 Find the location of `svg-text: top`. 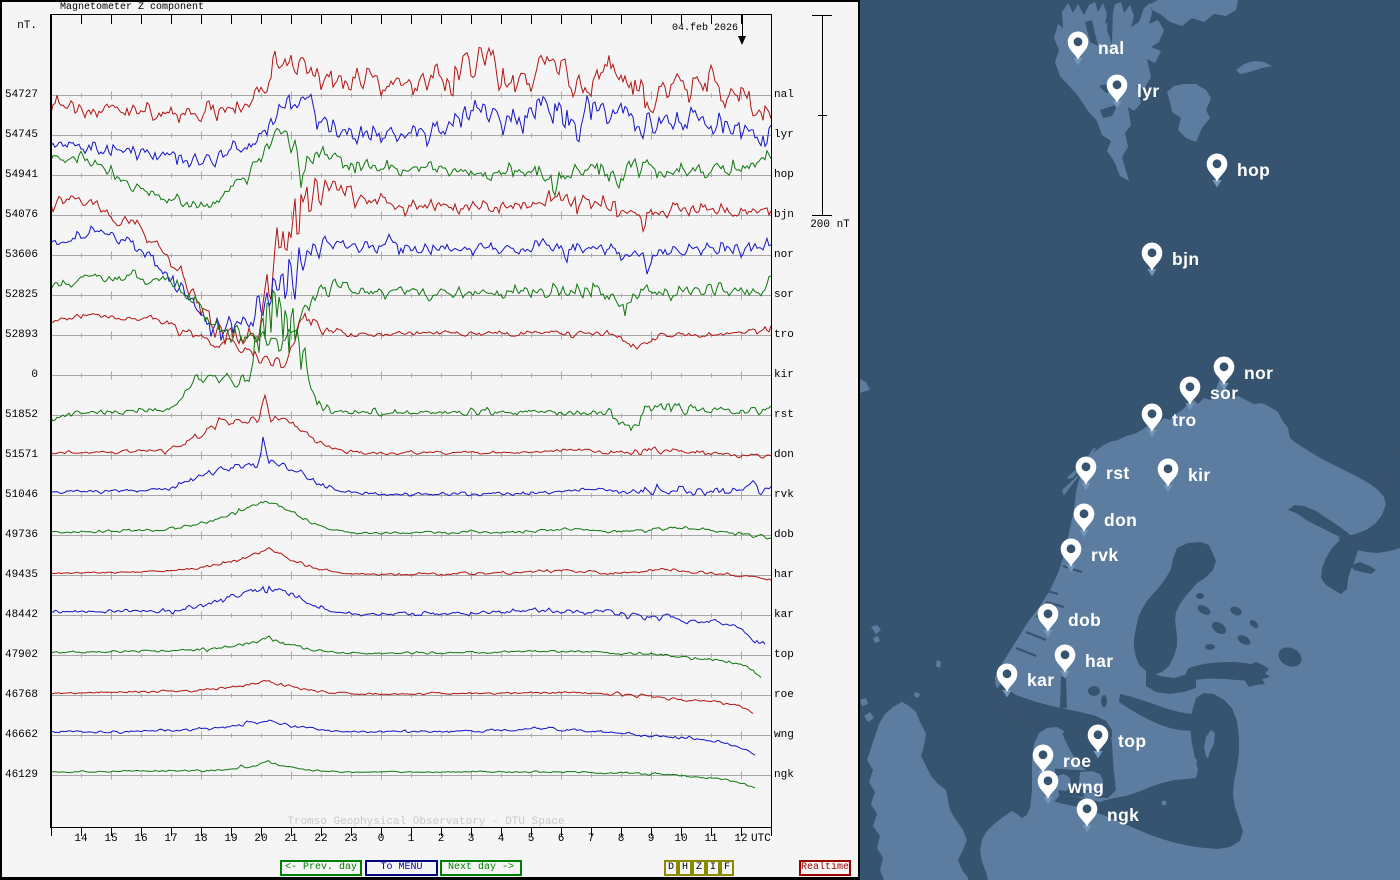

svg-text: top is located at coordinates (1132, 741).